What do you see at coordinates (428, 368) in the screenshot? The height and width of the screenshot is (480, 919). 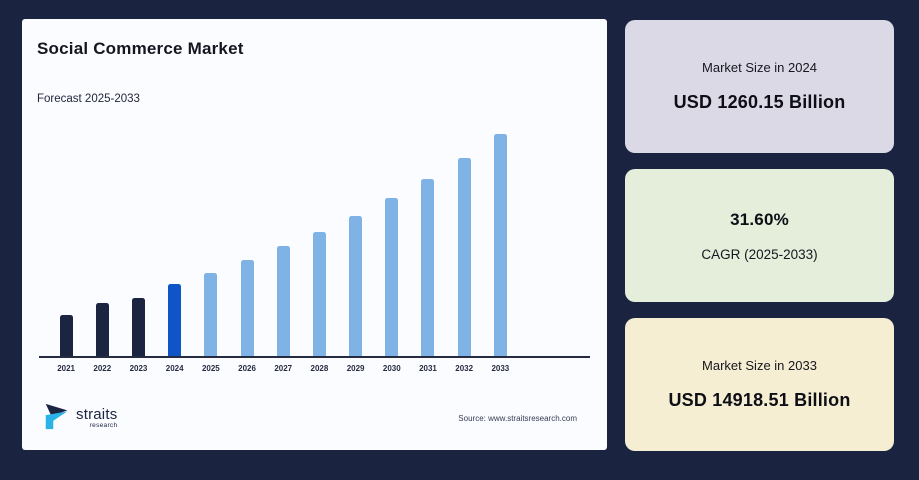 I see `x-tick-2031: 2031` at bounding box center [428, 368].